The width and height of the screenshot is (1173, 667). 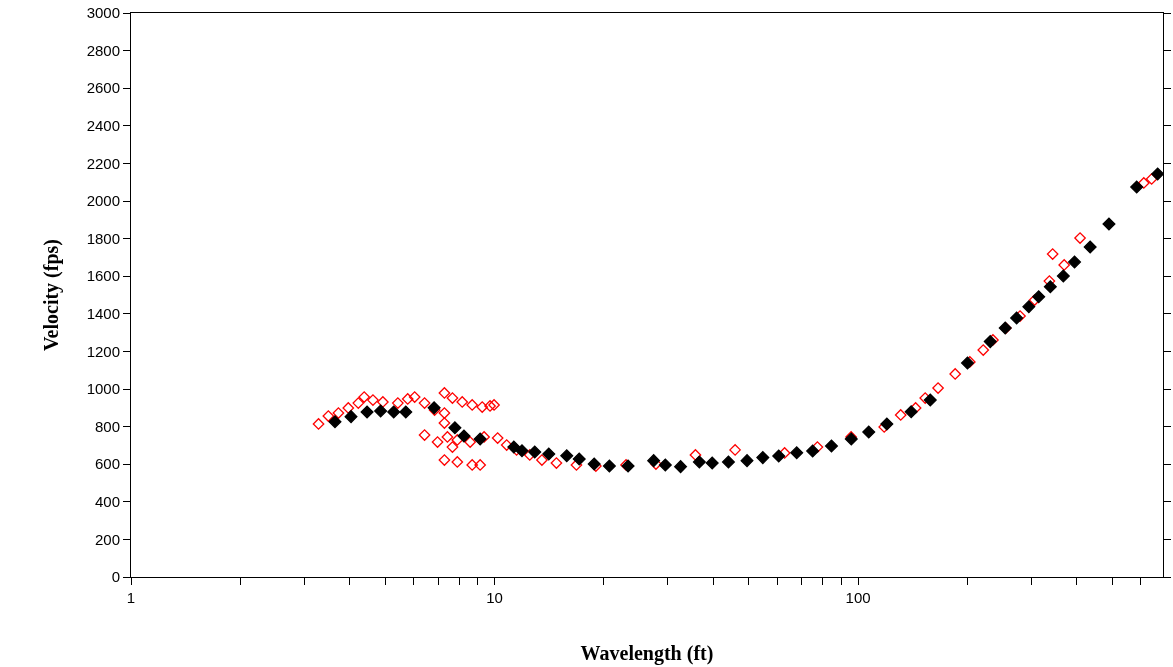 I want to click on y-tick-label: 2600, so click(x=103, y=88).